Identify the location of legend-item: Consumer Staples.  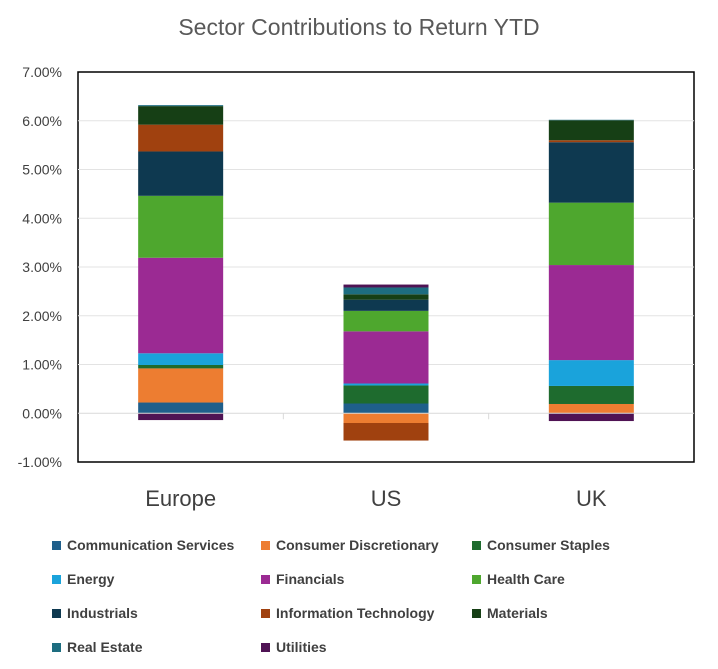
(541, 545).